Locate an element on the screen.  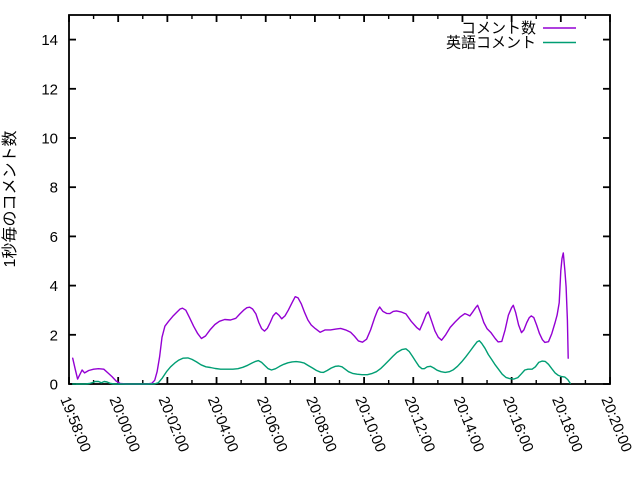
x-tick-label: 20:00:00 is located at coordinates (125, 424).